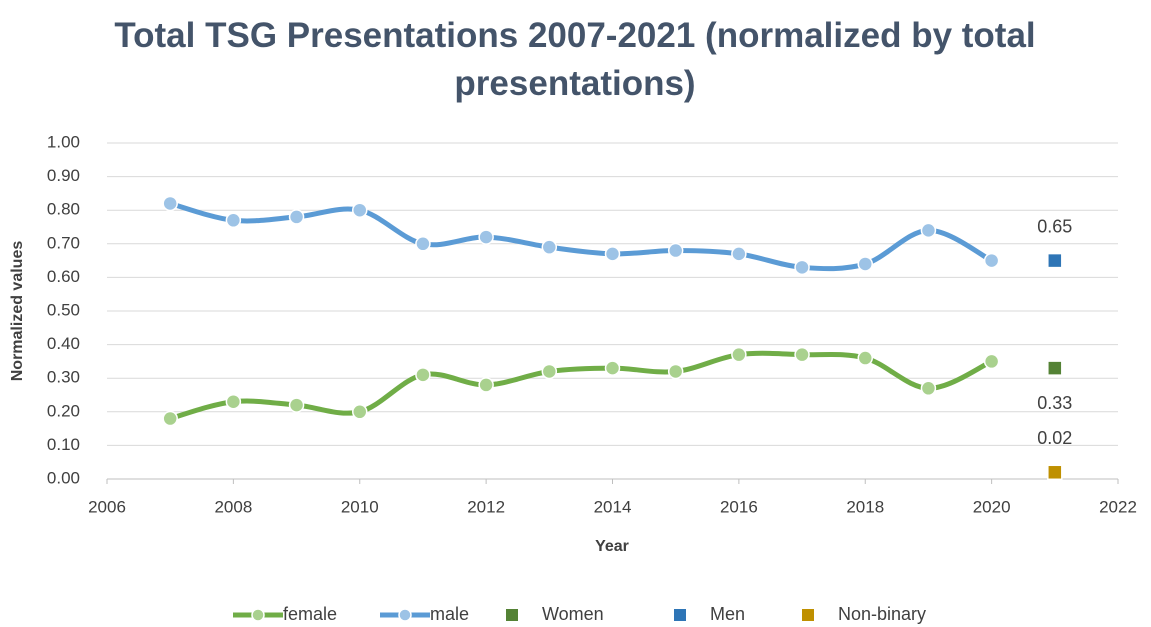 This screenshot has height=627, width=1151. What do you see at coordinates (107, 506) in the screenshot?
I see `x-tick-label: 2006` at bounding box center [107, 506].